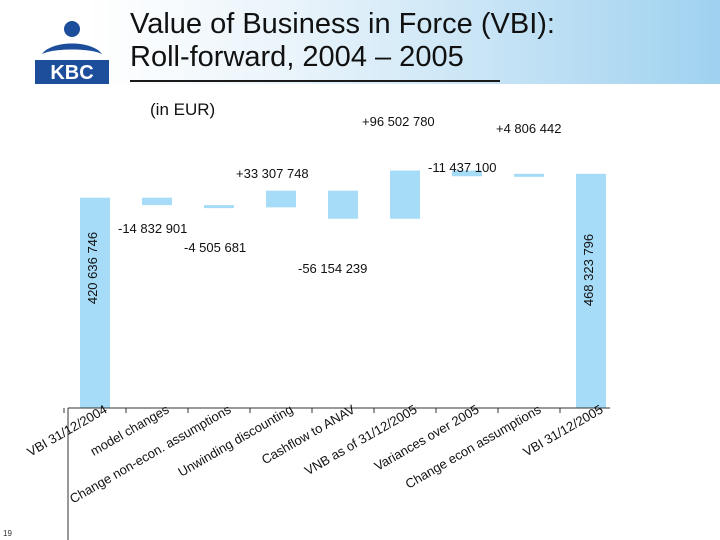 This screenshot has height=540, width=720. What do you see at coordinates (427, 438) in the screenshot?
I see `x-tick-label-6: Variances over 2005` at bounding box center [427, 438].